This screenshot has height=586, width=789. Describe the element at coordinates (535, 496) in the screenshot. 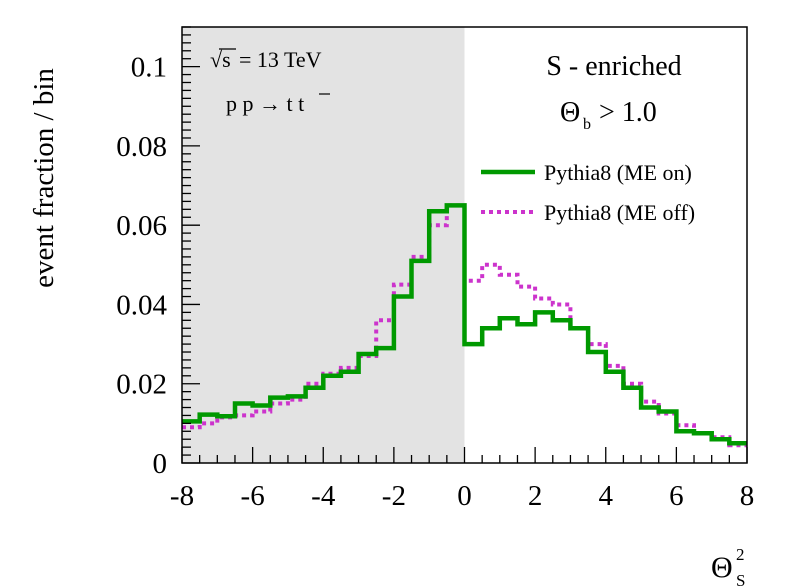

I see `x-tick-label: 2` at that location.